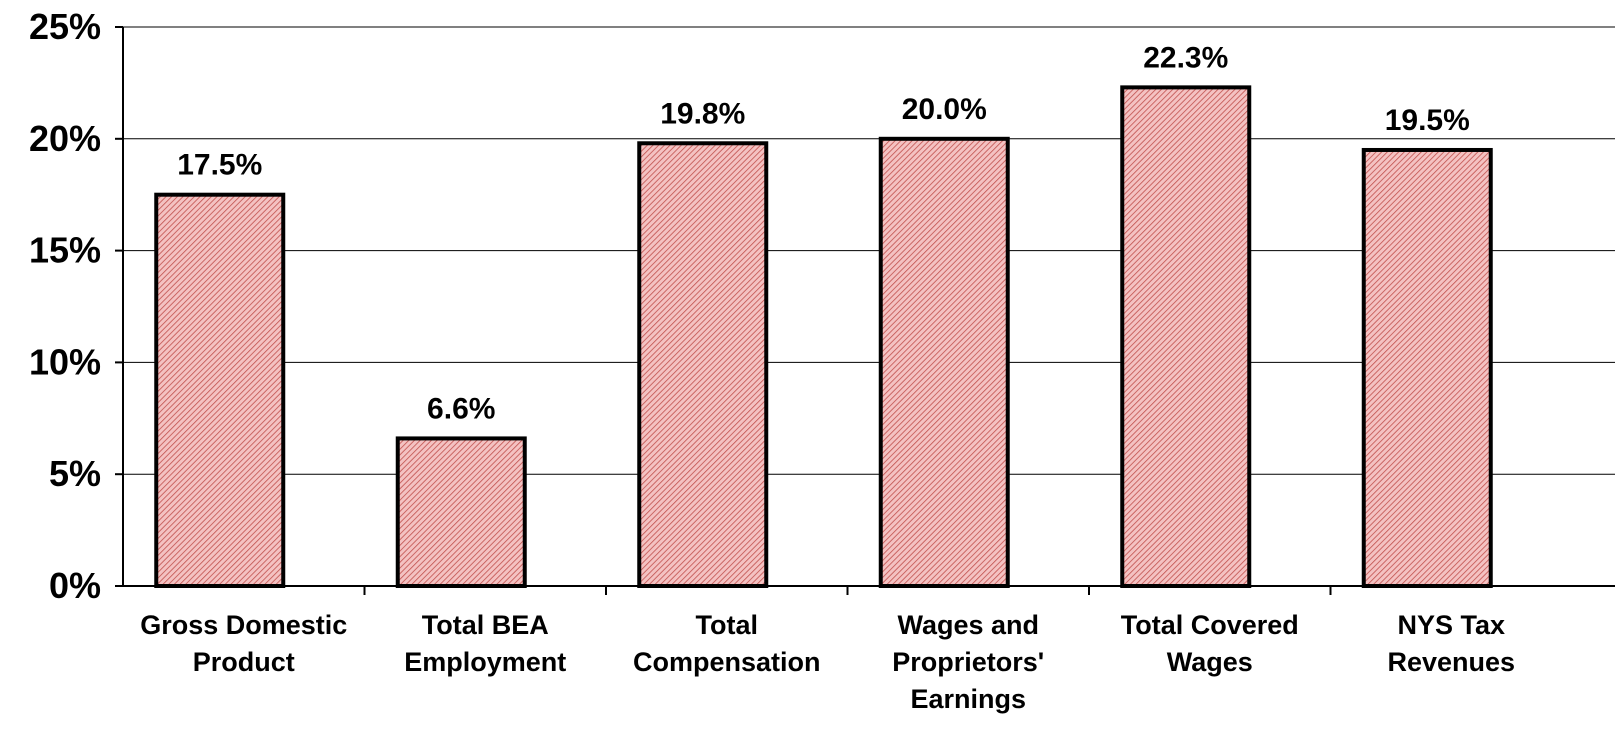 This screenshot has width=1615, height=738. Describe the element at coordinates (1451, 662) in the screenshot. I see `x-category-label-line: Revenues` at that location.